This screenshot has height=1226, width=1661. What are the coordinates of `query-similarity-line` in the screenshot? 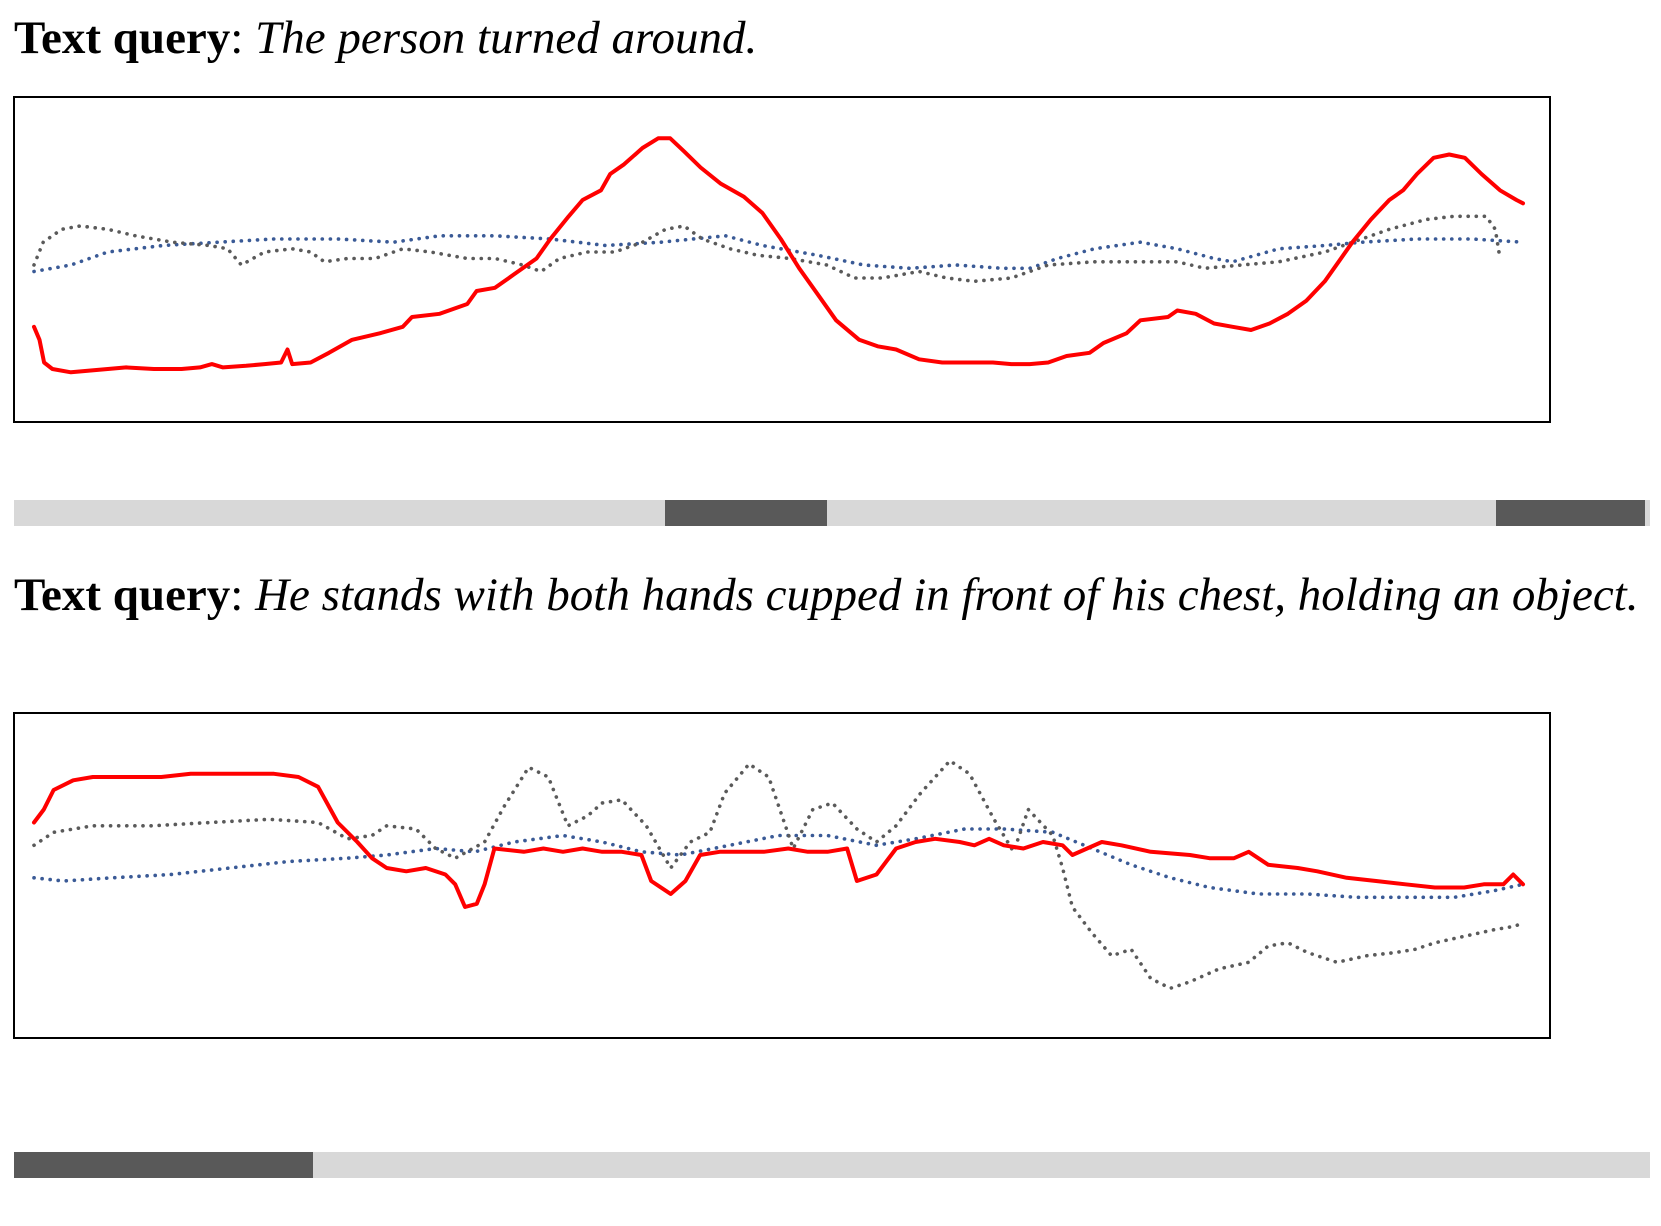 It's located at (778, 840).